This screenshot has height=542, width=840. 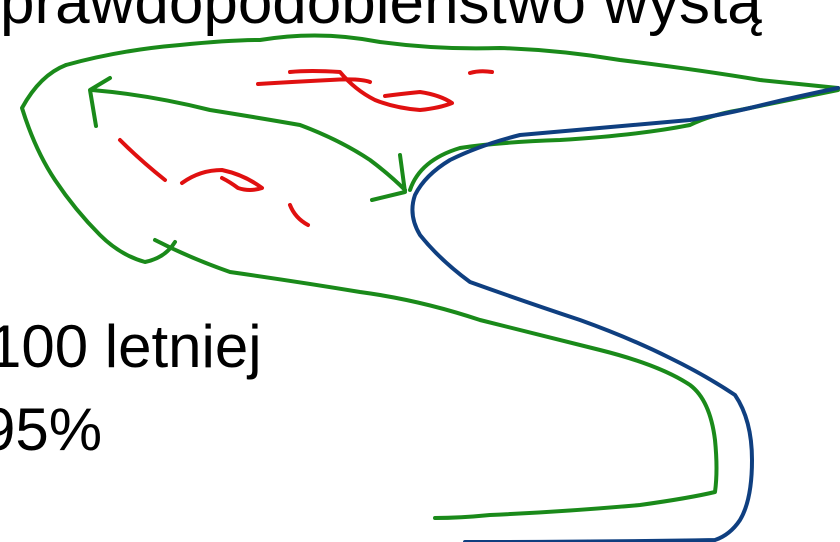 I want to click on body-text-line-2: 95%, so click(x=51, y=429).